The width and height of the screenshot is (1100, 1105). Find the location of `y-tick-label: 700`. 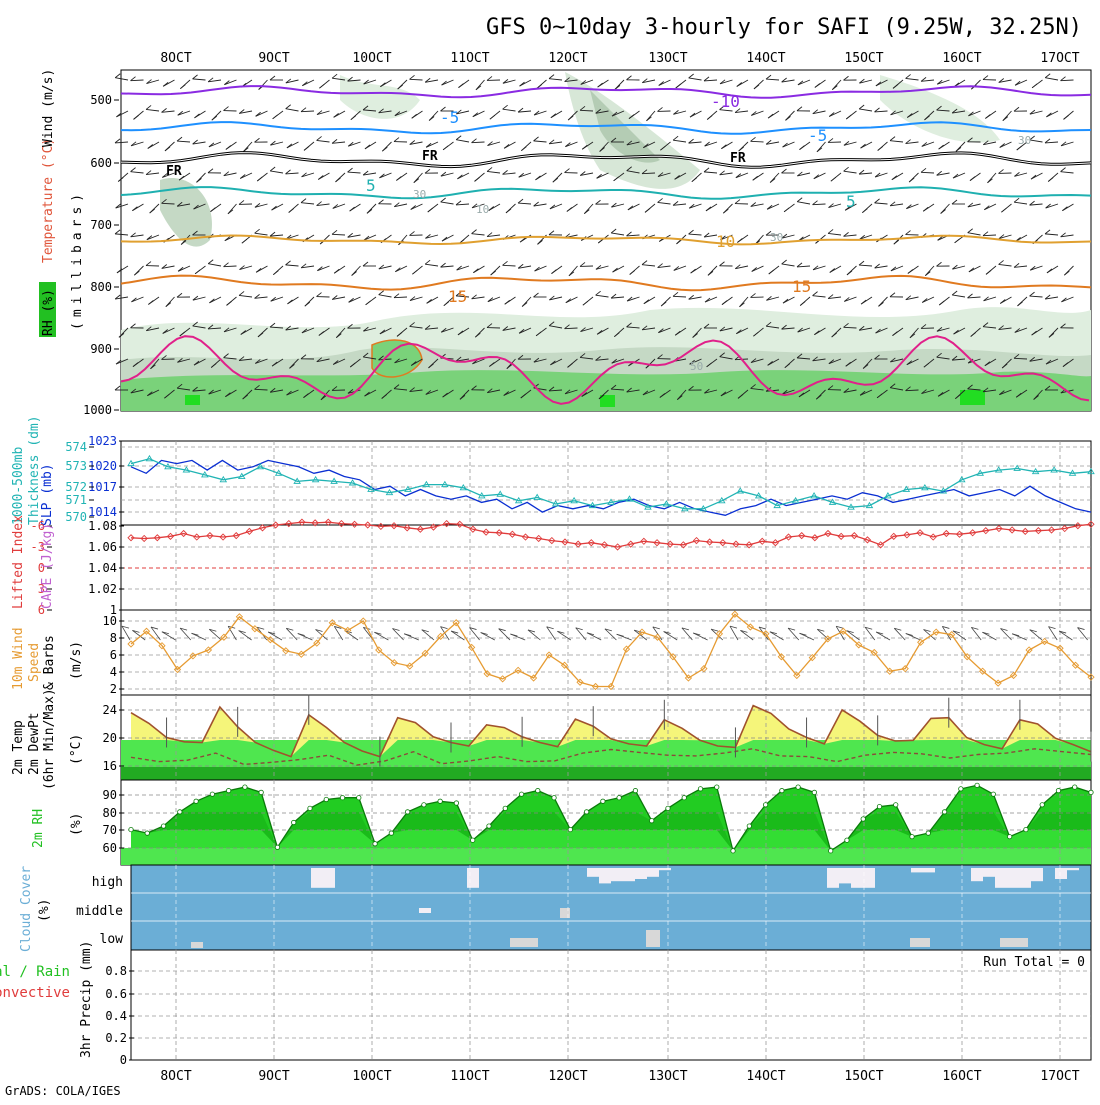

y-tick-label: 700 is located at coordinates (101, 225).